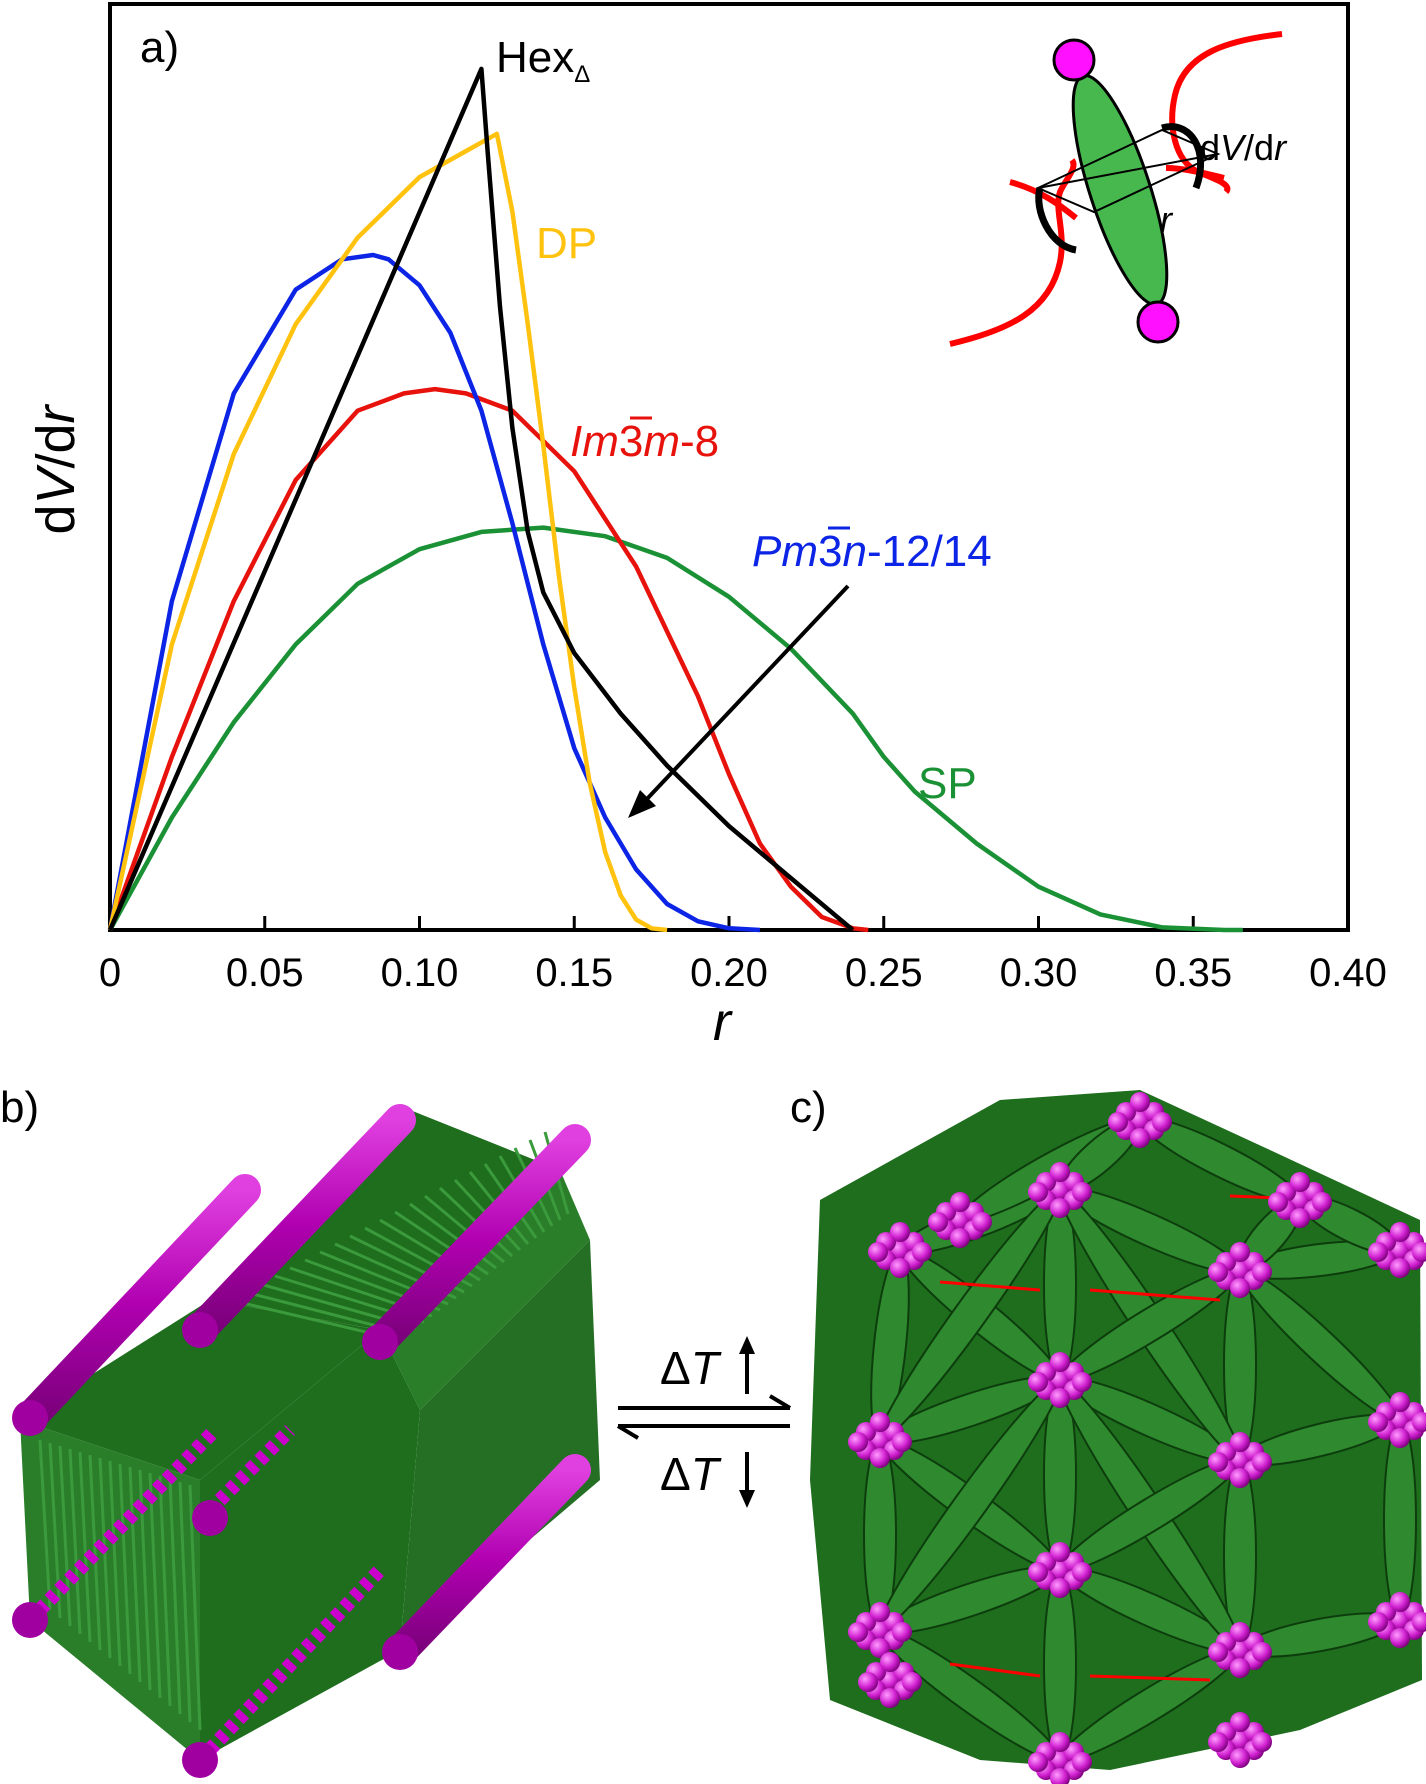 The height and width of the screenshot is (1784, 1426). What do you see at coordinates (1155, 1295) in the screenshot?
I see `c-chain` at bounding box center [1155, 1295].